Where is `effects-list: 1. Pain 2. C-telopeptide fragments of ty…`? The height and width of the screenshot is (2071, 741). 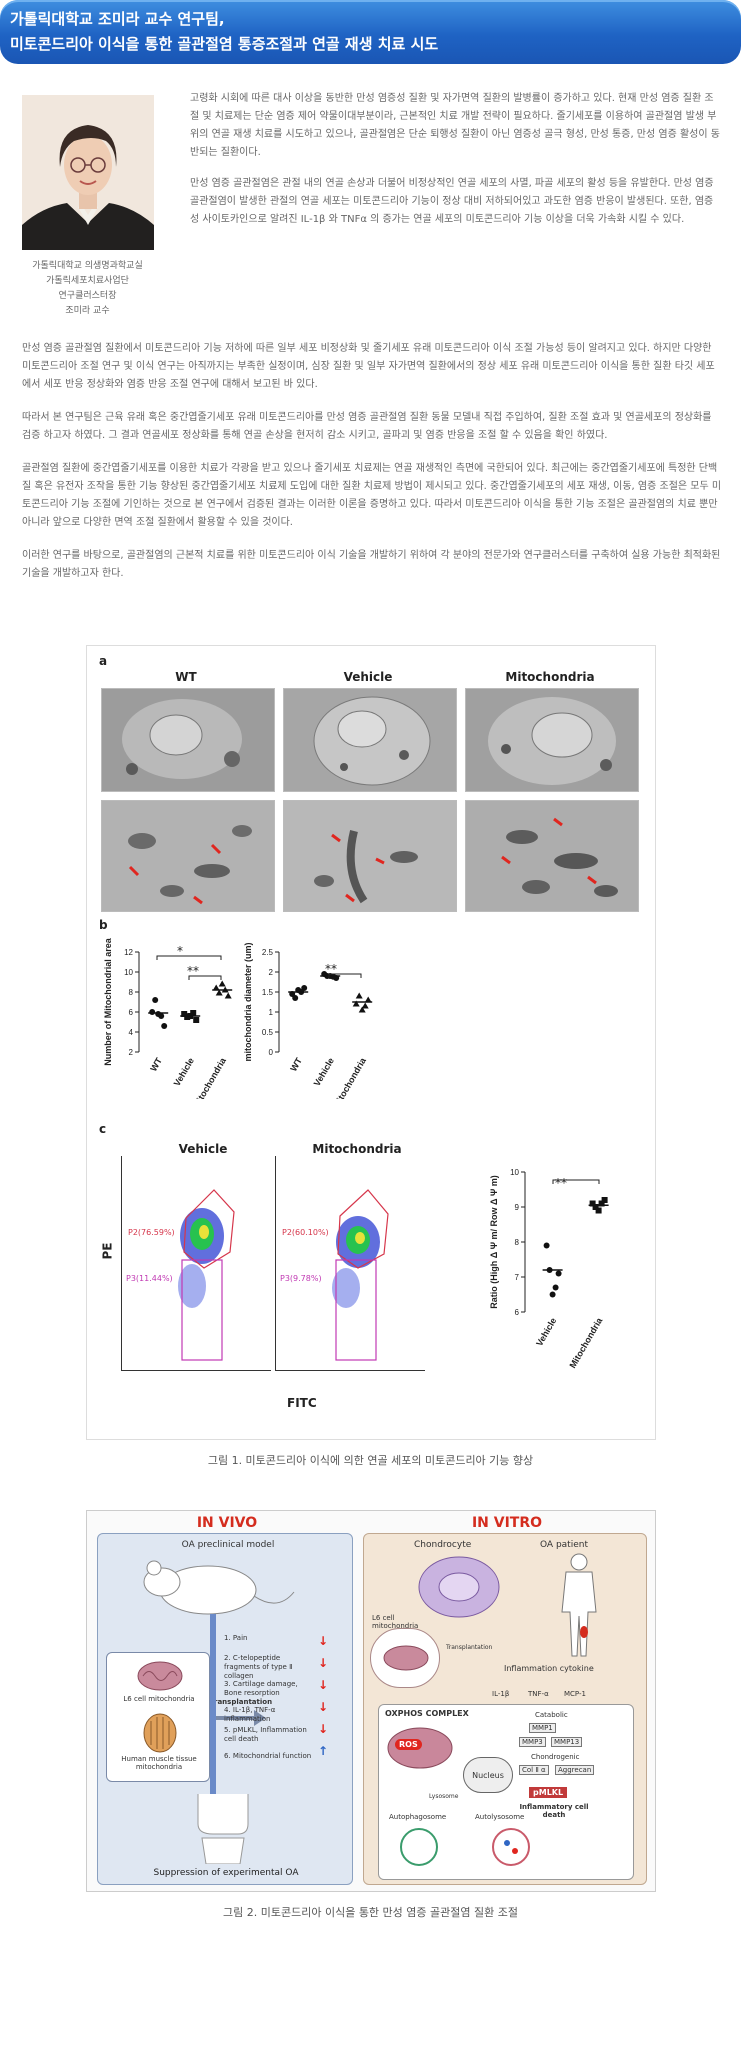 effects-list: 1. Pain 2. C-telopeptide fragments of ty… is located at coordinates (270, 1703).